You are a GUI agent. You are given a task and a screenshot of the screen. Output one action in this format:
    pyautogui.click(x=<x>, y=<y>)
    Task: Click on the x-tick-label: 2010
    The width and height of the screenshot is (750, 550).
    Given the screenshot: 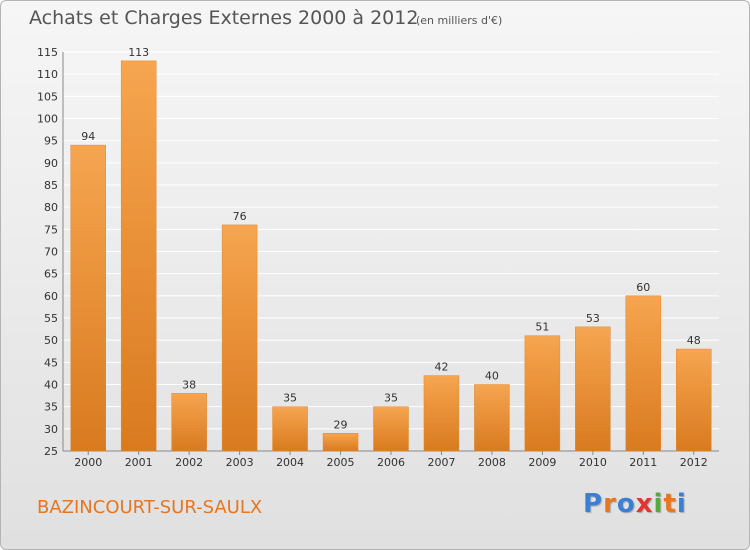 What is the action you would take?
    pyautogui.click(x=593, y=462)
    